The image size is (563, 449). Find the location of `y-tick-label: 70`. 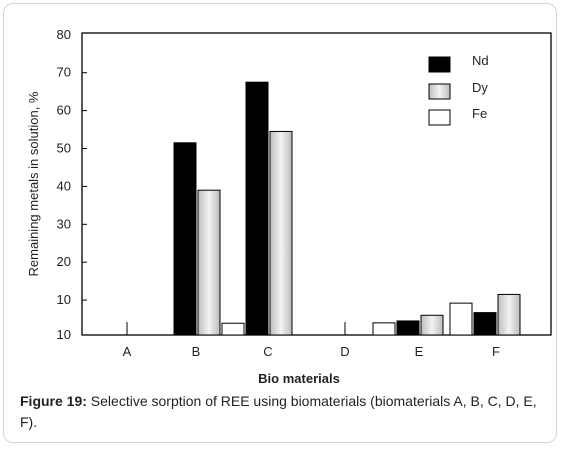

y-tick-label: 70 is located at coordinates (64, 72).